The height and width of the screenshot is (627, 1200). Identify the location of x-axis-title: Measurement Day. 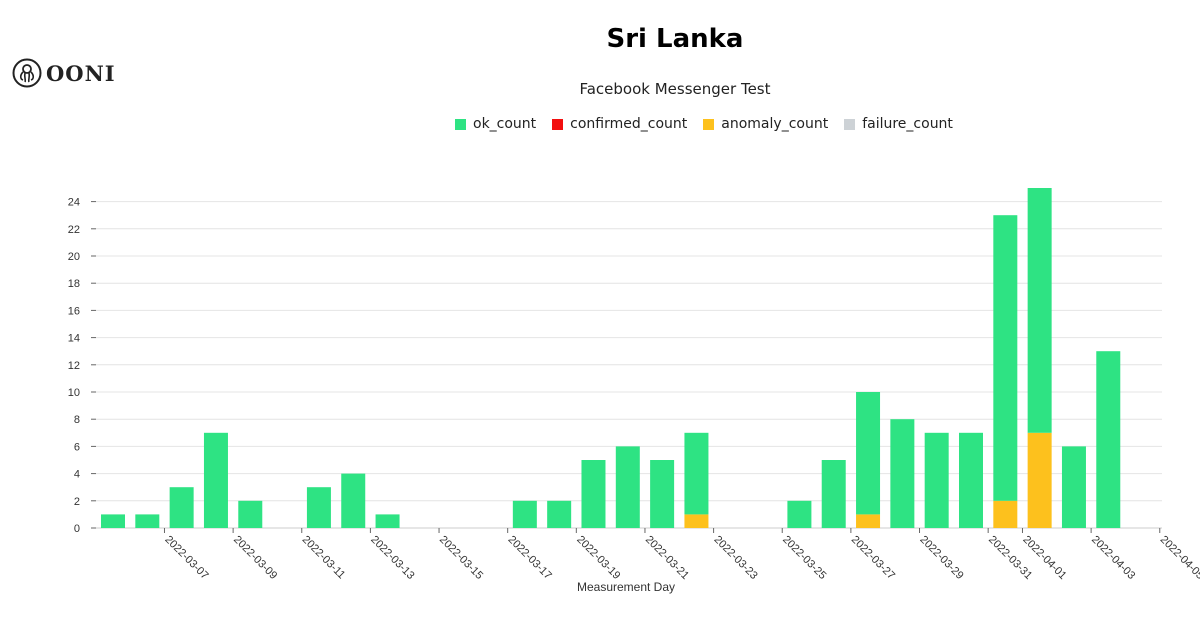
(626, 587).